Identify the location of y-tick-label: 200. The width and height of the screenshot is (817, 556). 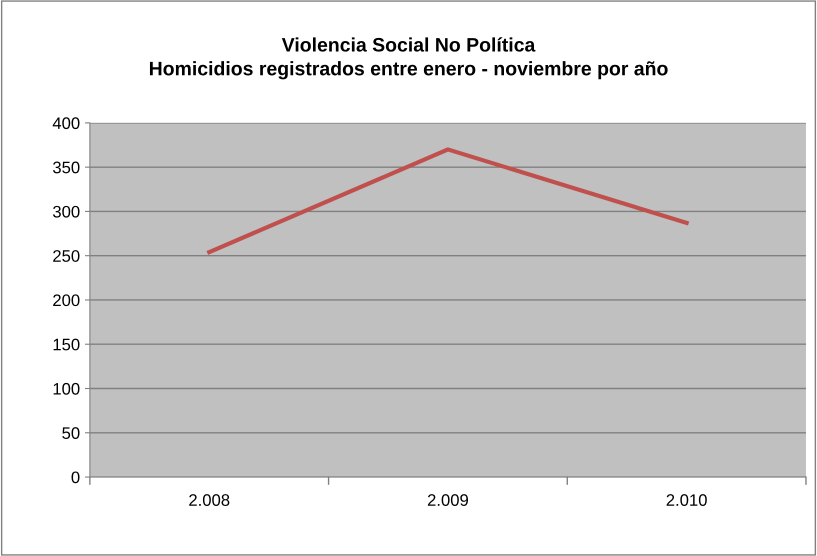
(66, 300).